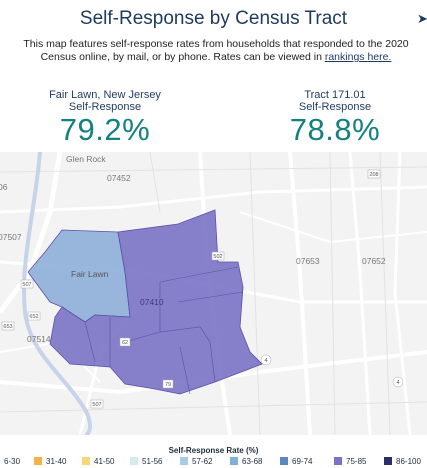  I want to click on legend-label: 63-68, so click(252, 461).